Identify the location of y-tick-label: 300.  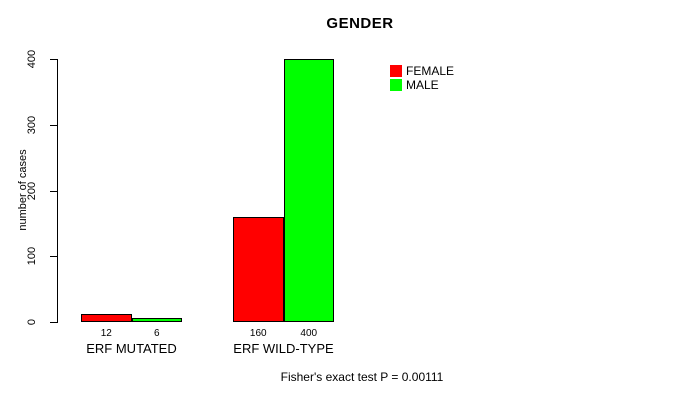
(32, 125).